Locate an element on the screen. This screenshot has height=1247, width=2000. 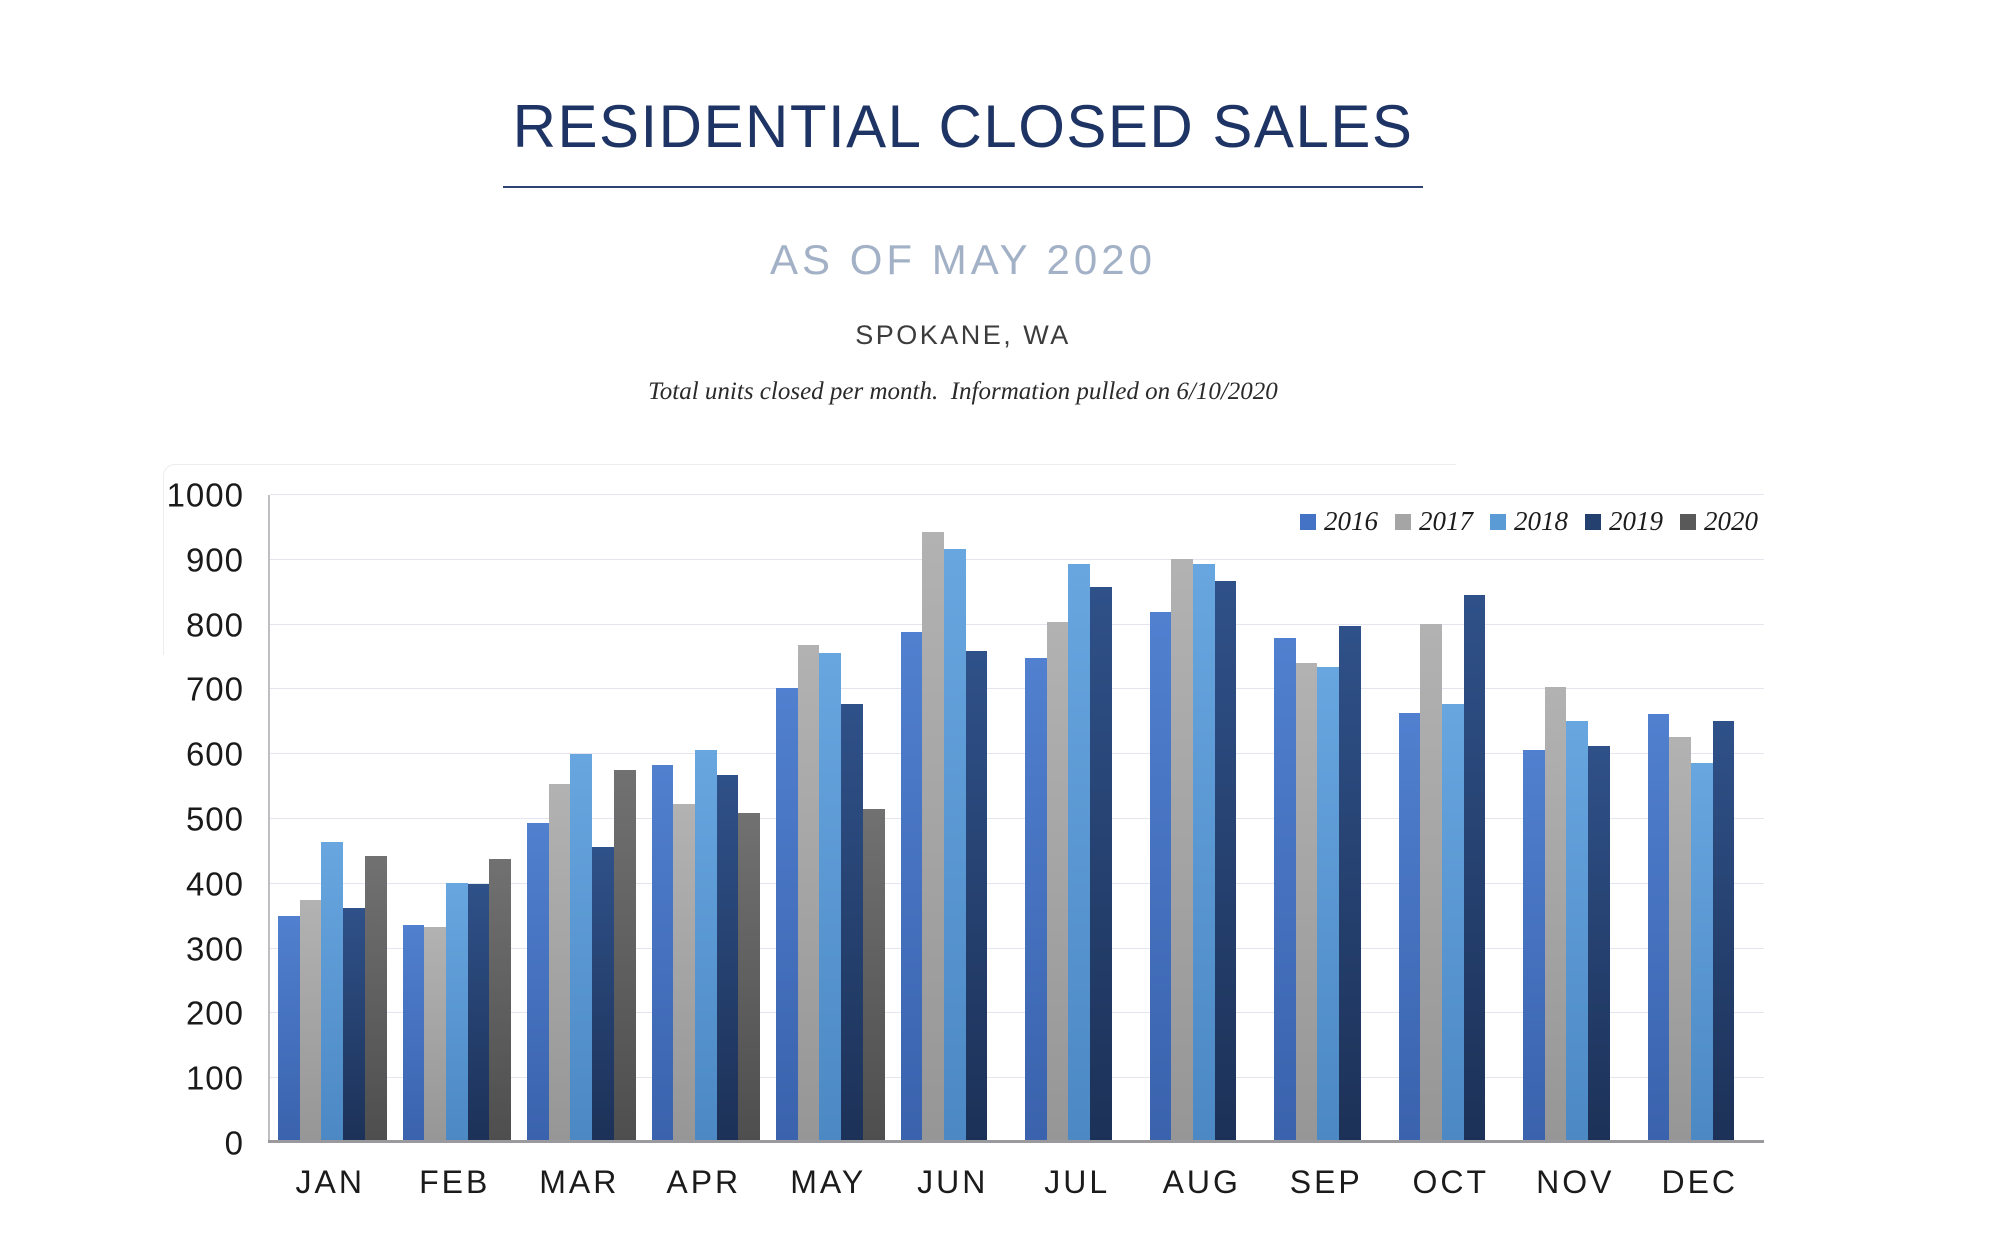
bar-feb-2019 is located at coordinates (478, 1013).